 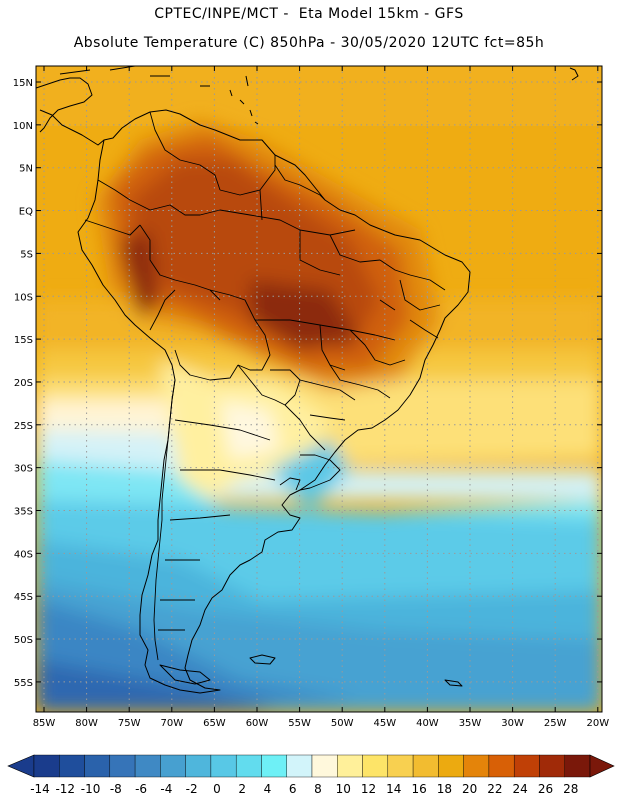 I want to click on lat-tick-label: 40S, so click(x=23, y=554).